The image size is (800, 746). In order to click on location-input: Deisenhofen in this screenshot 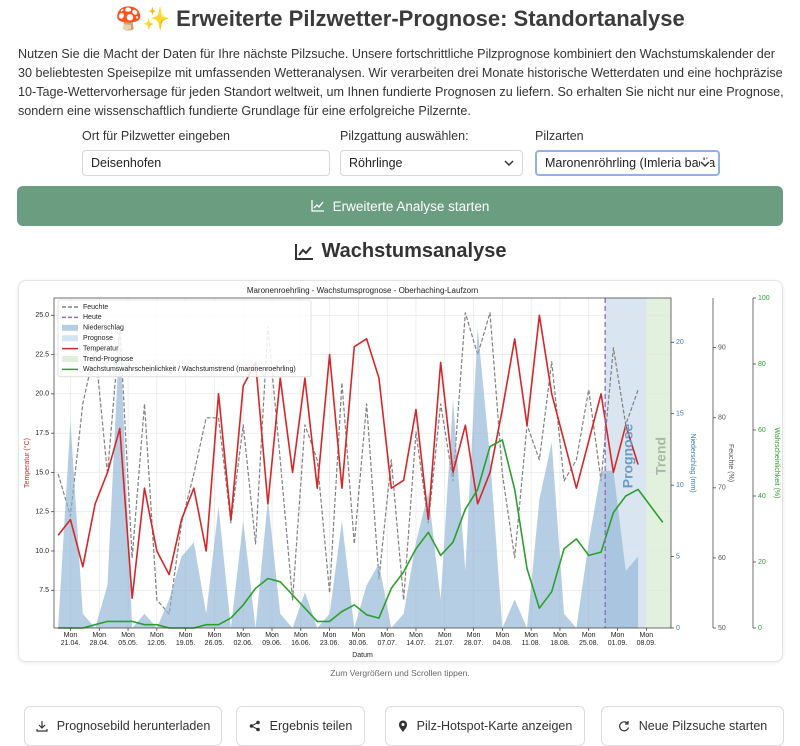, I will do `click(206, 163)`.